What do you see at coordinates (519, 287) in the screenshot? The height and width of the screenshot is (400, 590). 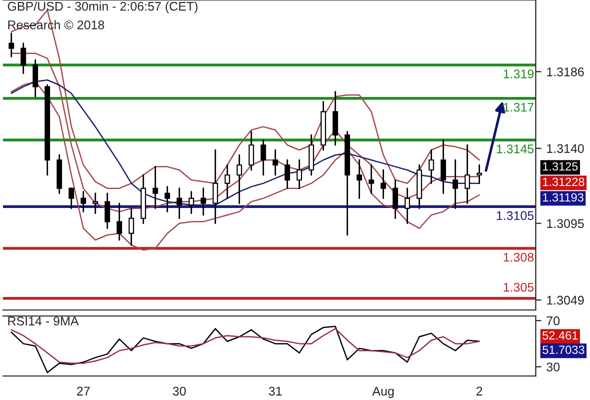 I see `ref-line-label: 1.305` at bounding box center [519, 287].